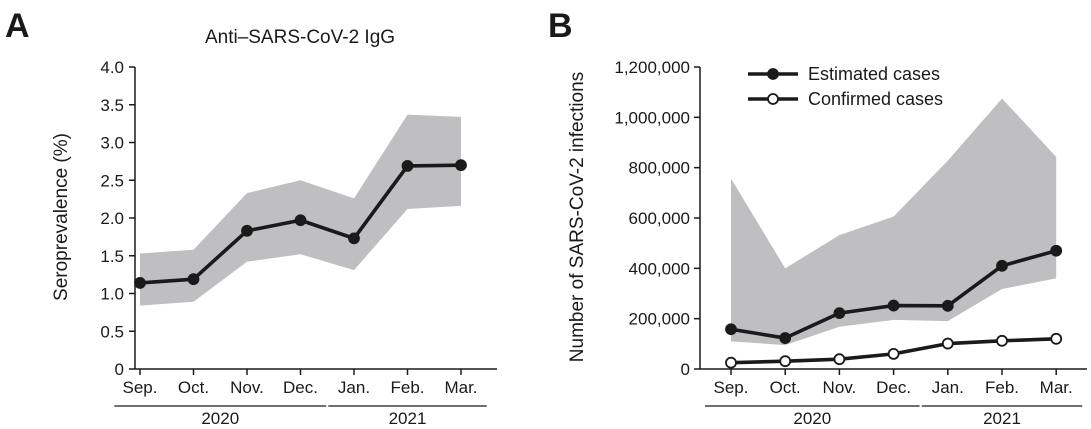 The image size is (1091, 429). What do you see at coordinates (408, 418) in the screenshot?
I see `panel-a-year-label: 2021` at bounding box center [408, 418].